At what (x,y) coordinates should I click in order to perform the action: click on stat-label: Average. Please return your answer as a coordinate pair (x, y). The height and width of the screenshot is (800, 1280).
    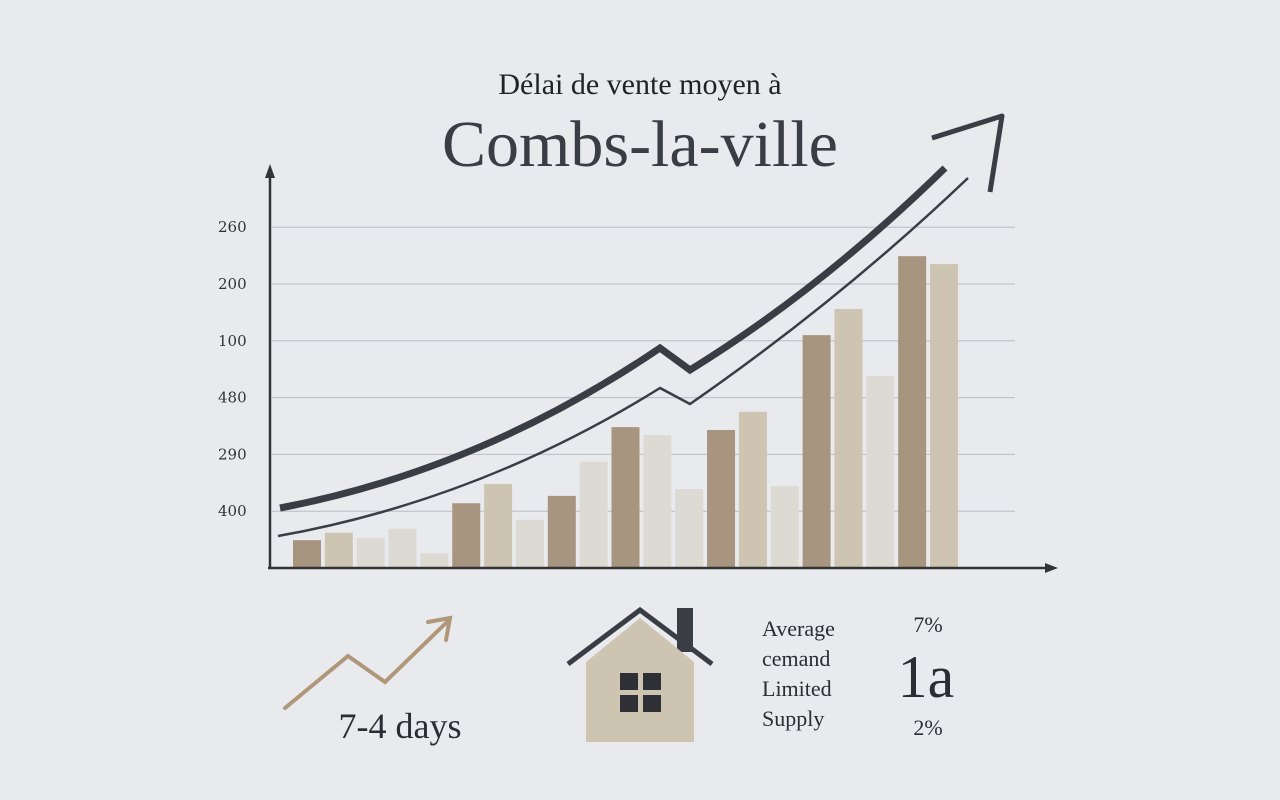
    Looking at the image, I should click on (798, 628).